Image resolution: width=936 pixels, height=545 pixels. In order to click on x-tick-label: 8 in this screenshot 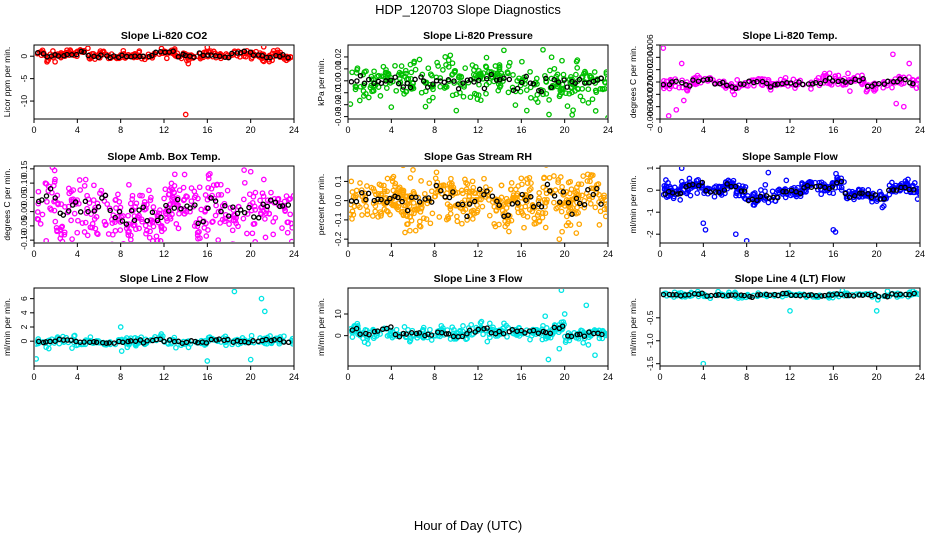, I will do `click(120, 377)`.